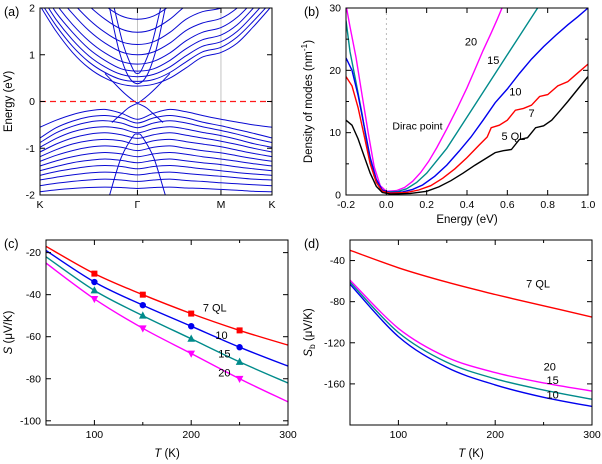 The width and height of the screenshot is (602, 464). What do you see at coordinates (335, 133) in the screenshot?
I see `y-tick-label: 10` at bounding box center [335, 133].